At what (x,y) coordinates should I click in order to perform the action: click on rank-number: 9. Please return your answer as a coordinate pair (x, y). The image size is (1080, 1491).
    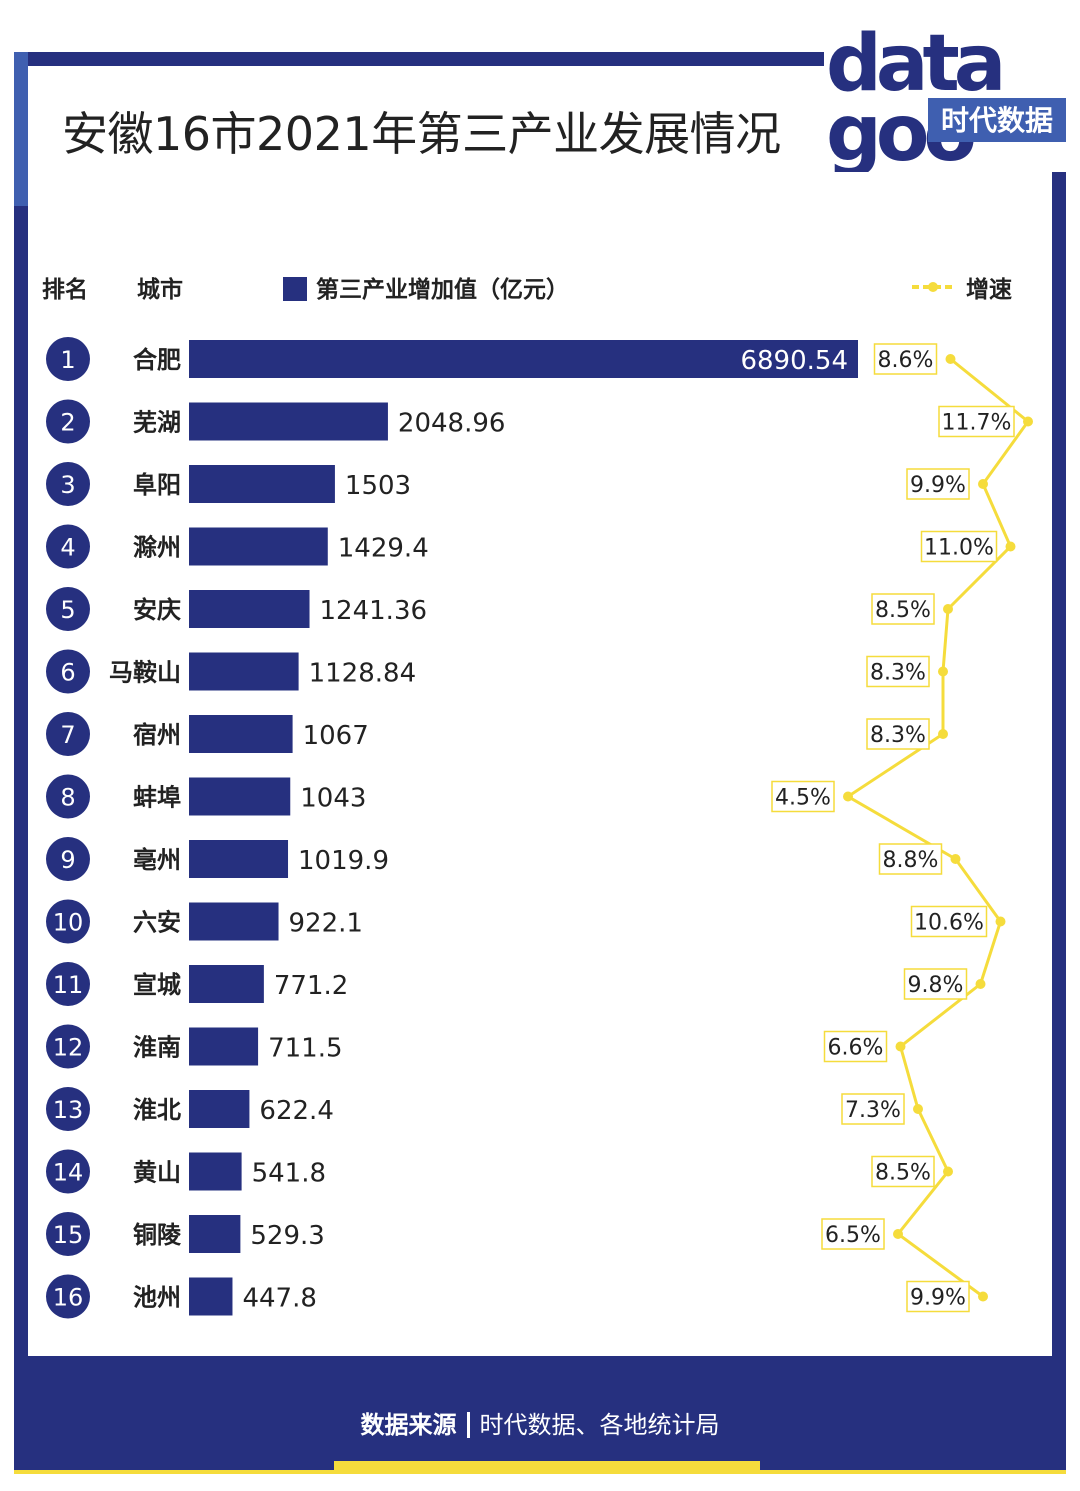
    Looking at the image, I should click on (67, 860).